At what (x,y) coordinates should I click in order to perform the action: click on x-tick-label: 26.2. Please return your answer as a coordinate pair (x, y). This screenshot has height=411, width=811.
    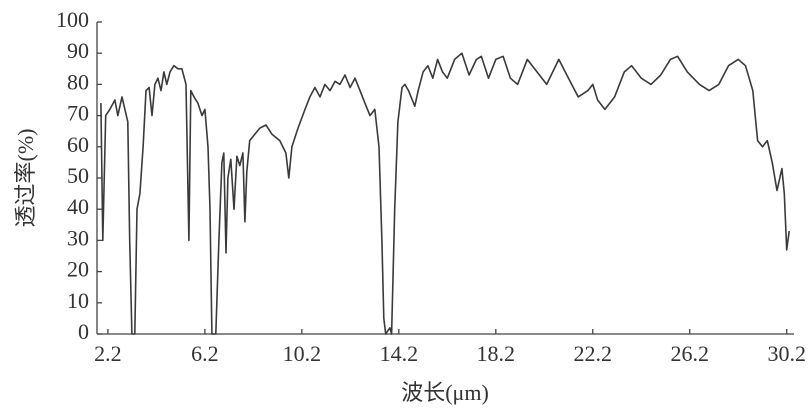
    Looking at the image, I should click on (690, 353).